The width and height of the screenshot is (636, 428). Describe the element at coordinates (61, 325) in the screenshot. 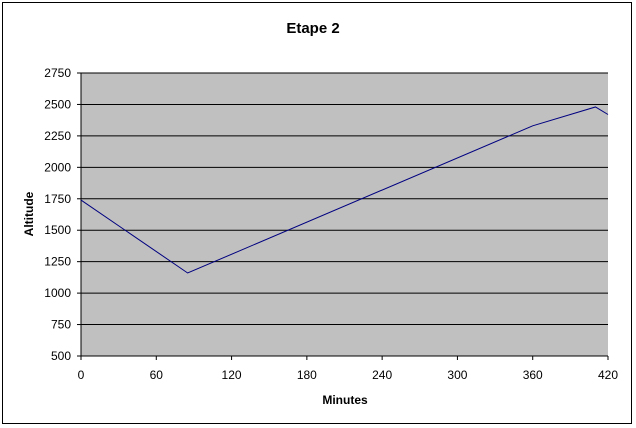

I see `y-tick-label: 750` at that location.